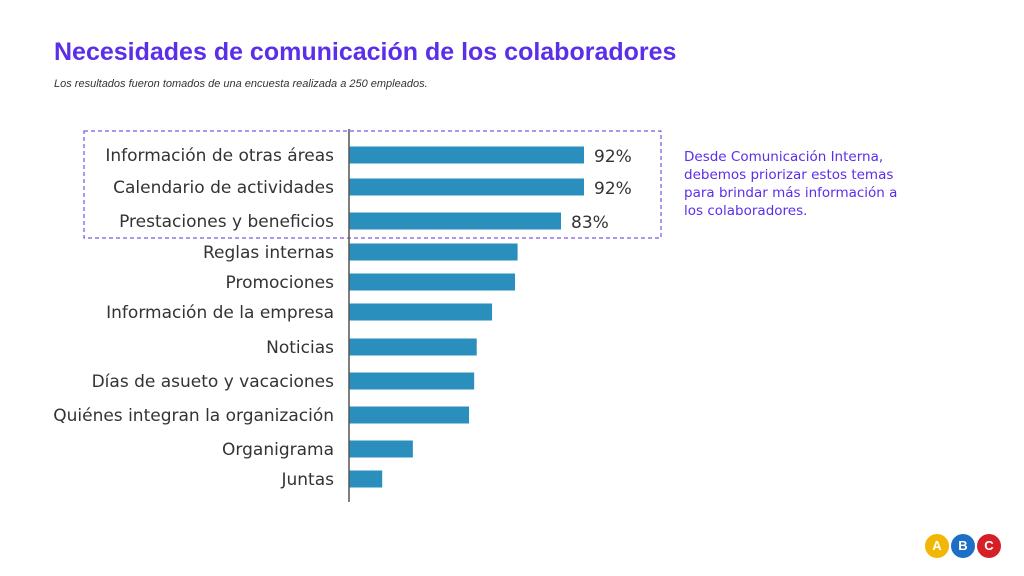  I want to click on category-label: Información de otras áreas, so click(219, 156).